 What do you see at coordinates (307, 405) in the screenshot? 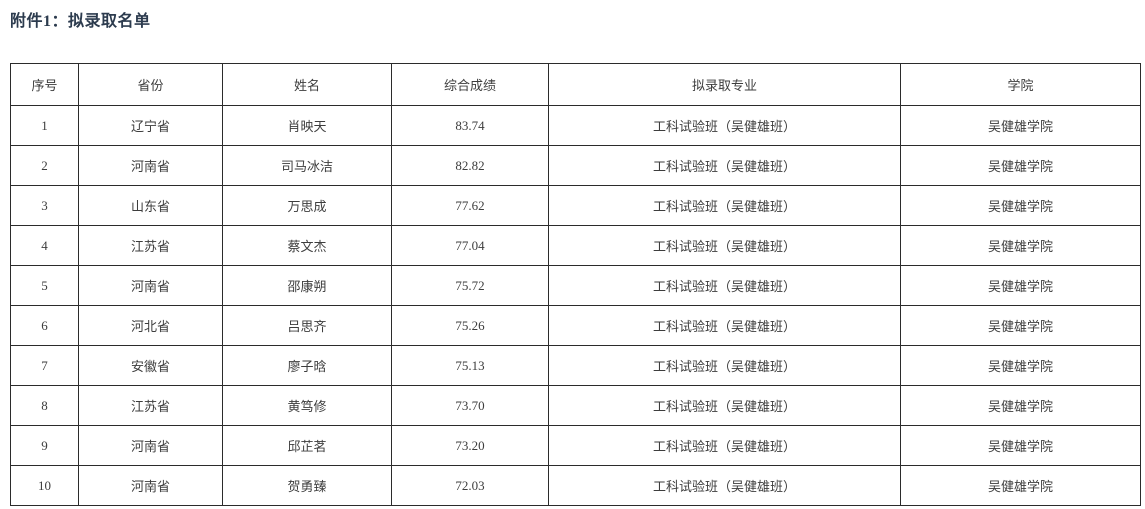
I see `cell-name: 黄笃修` at bounding box center [307, 405].